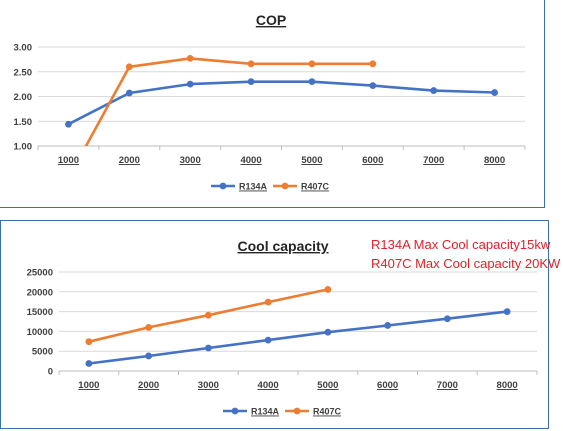 This screenshot has height=431, width=563. I want to click on chart-title: COP, so click(271, 20).